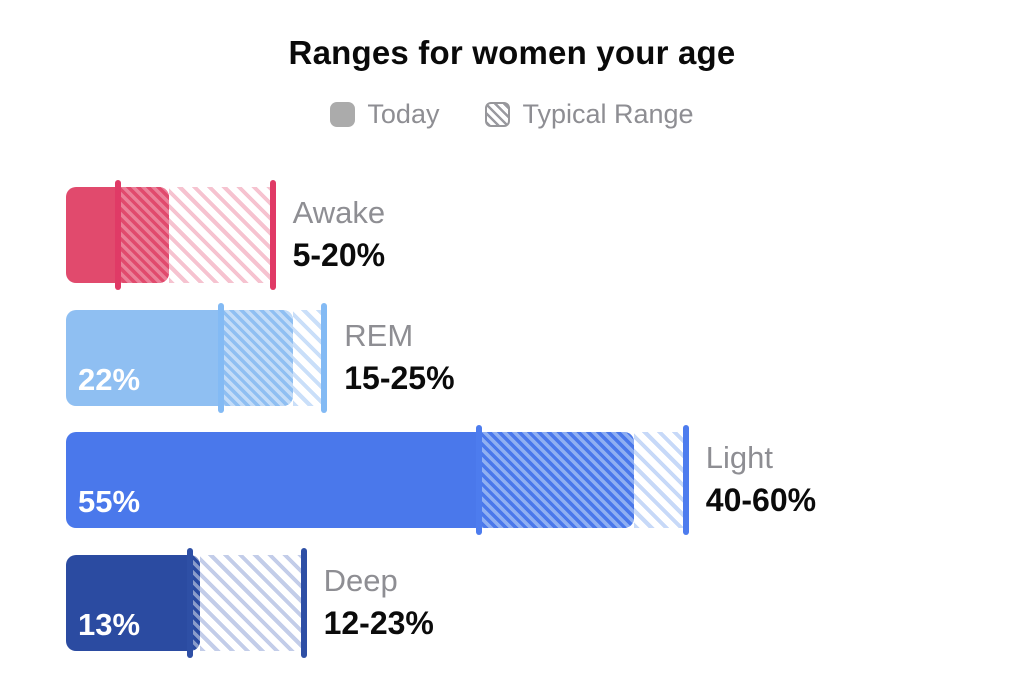  Describe the element at coordinates (541, 235) in the screenshot. I see `bar-row-awake: Awake 5-20%` at that location.